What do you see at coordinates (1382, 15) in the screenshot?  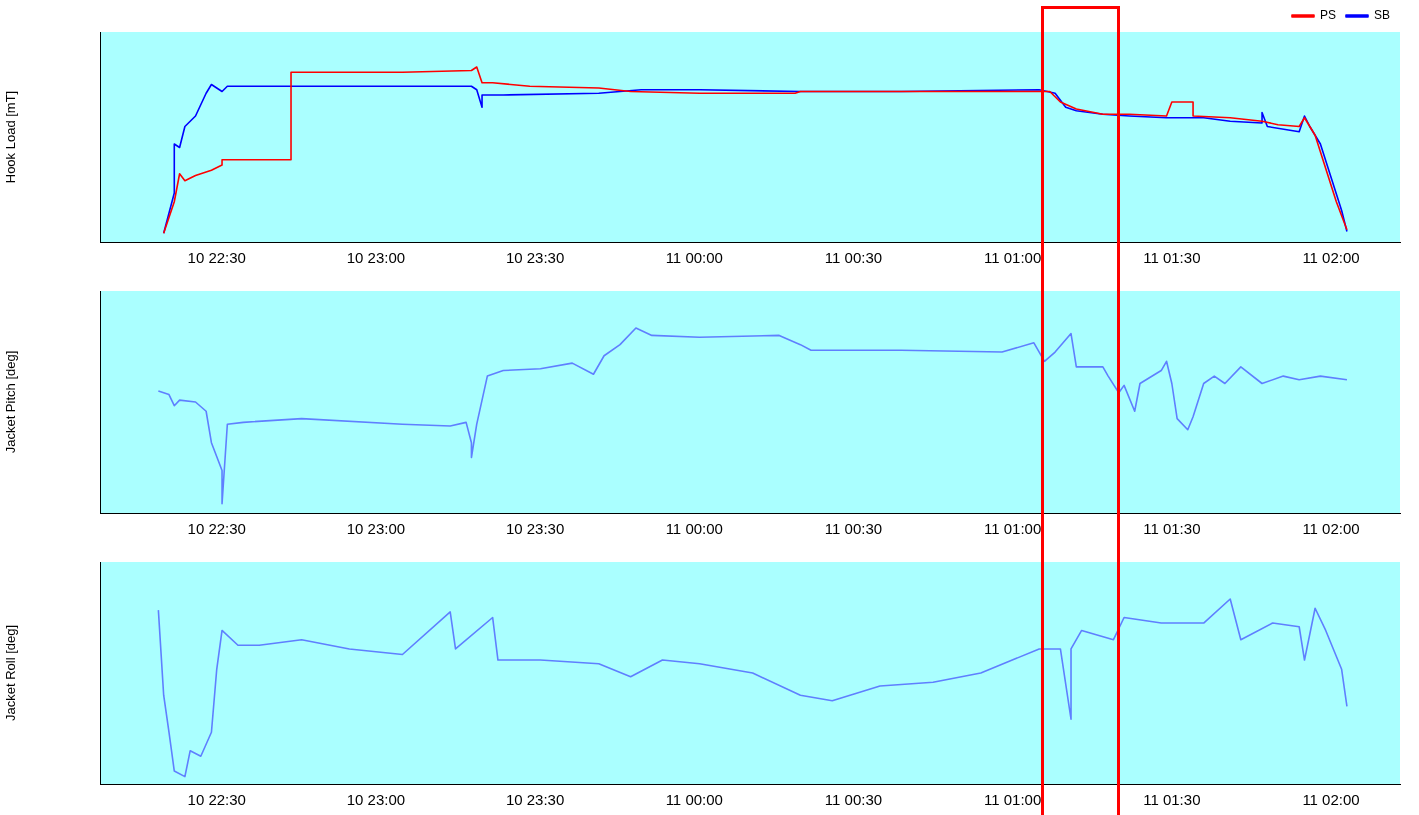 I see `legend-label: SB` at bounding box center [1382, 15].